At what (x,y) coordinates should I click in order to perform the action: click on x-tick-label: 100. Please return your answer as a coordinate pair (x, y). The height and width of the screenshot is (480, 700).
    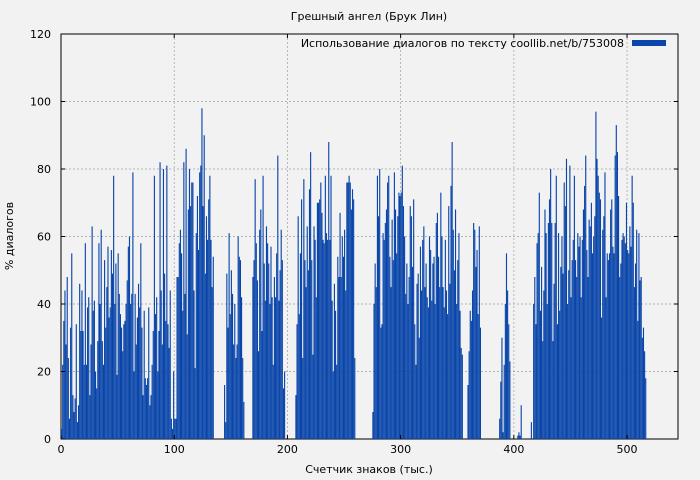
    Looking at the image, I should click on (174, 449).